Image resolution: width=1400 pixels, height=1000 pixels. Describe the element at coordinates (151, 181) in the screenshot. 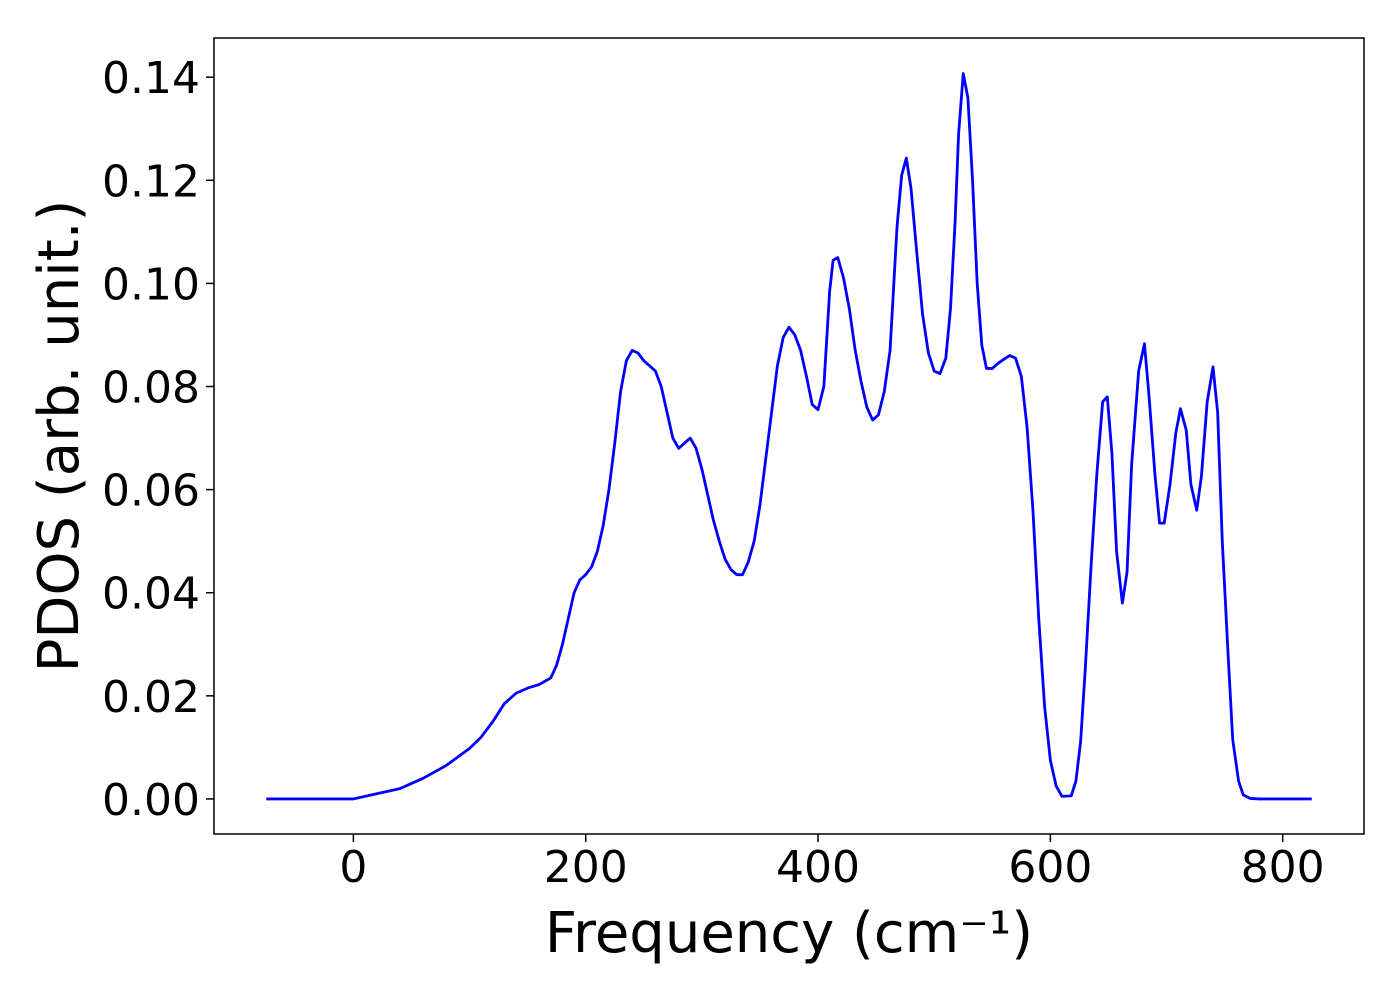

I see `y-tick-label: 0.12` at that location.